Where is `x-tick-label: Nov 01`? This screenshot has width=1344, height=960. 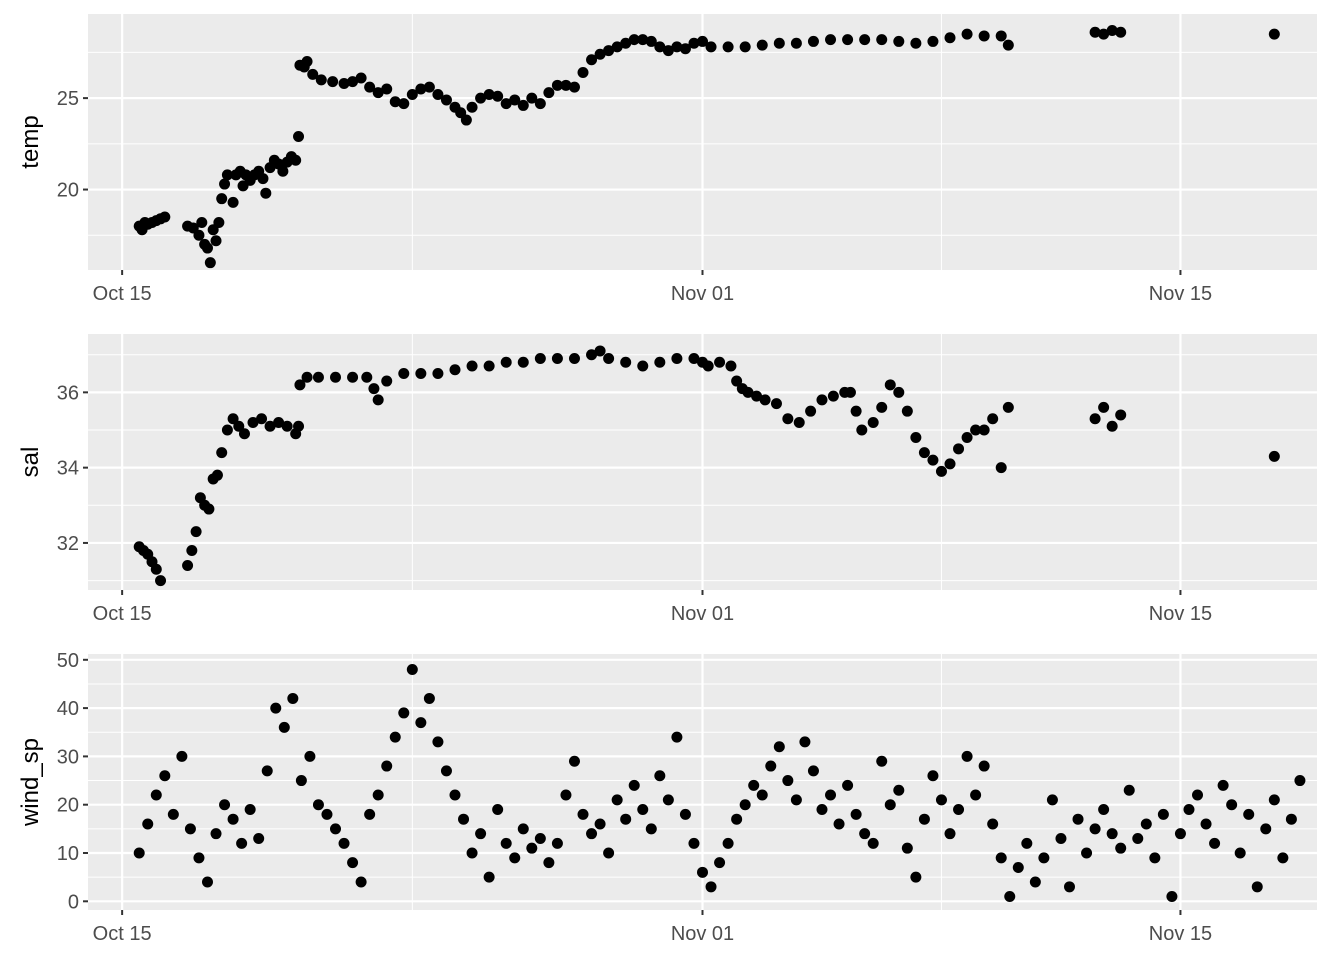 x-tick-label: Nov 01 is located at coordinates (702, 934).